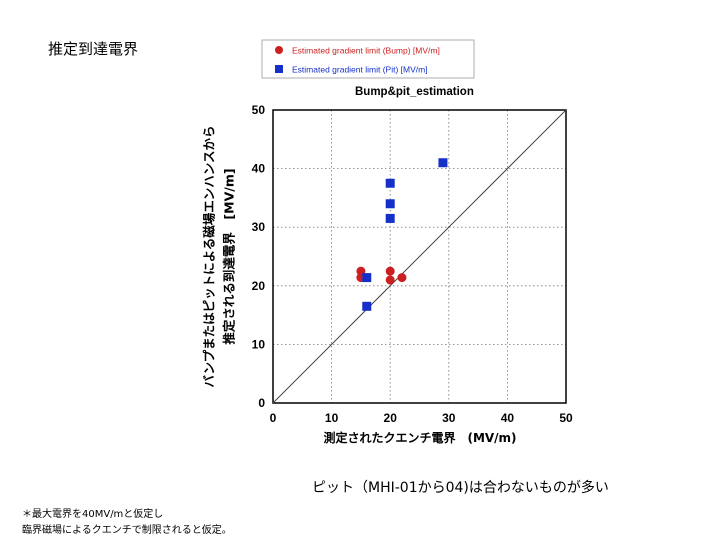  What do you see at coordinates (259, 110) in the screenshot?
I see `y-tick-label: 50` at bounding box center [259, 110].